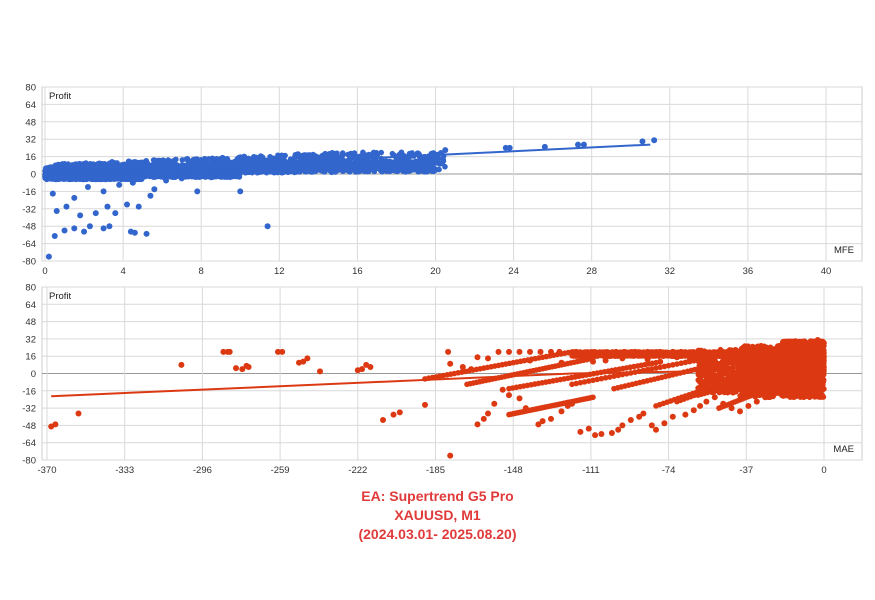 This screenshot has height=600, width=875. What do you see at coordinates (843, 449) in the screenshot?
I see `x-axis-label: MAE` at bounding box center [843, 449].